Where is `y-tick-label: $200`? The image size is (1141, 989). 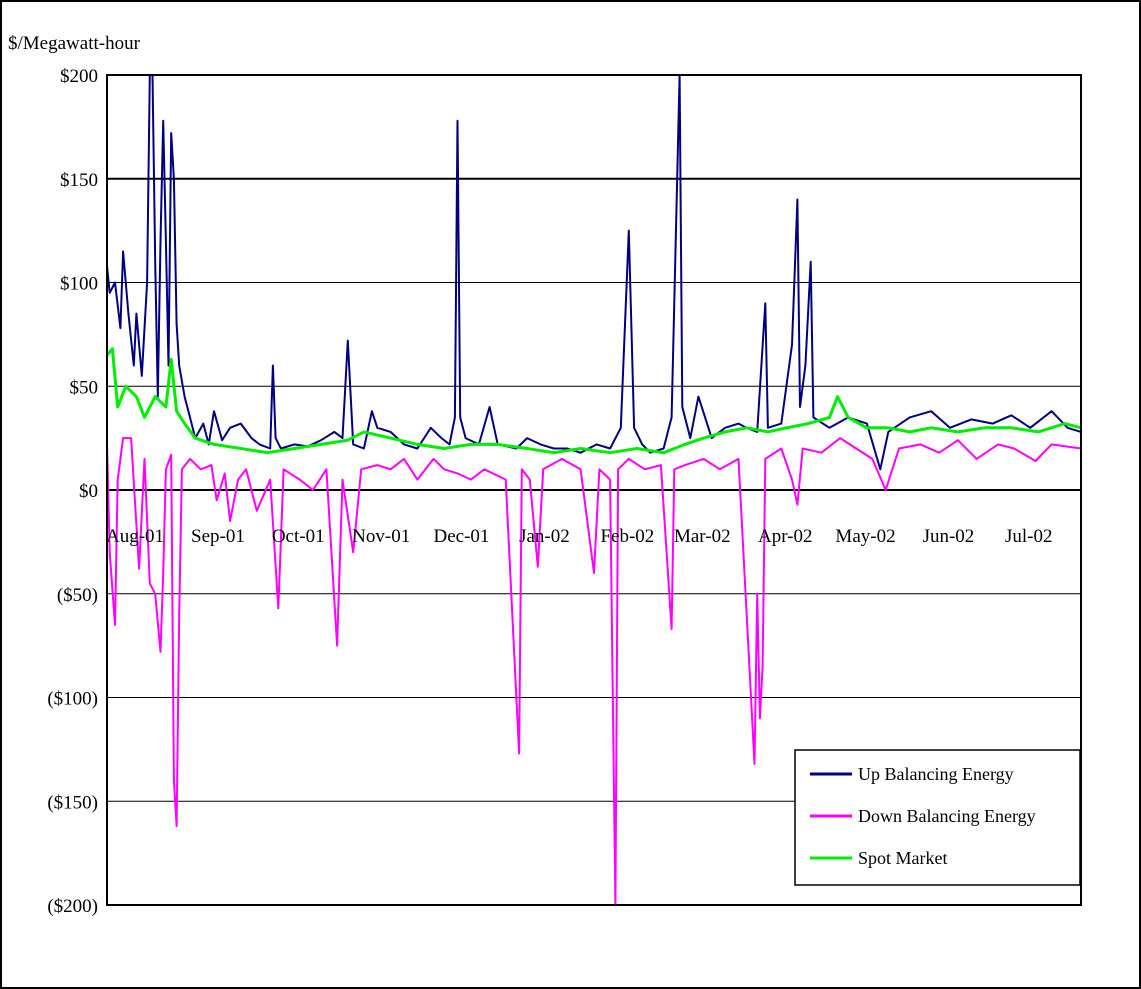 y-tick-label: $200 is located at coordinates (79, 76).